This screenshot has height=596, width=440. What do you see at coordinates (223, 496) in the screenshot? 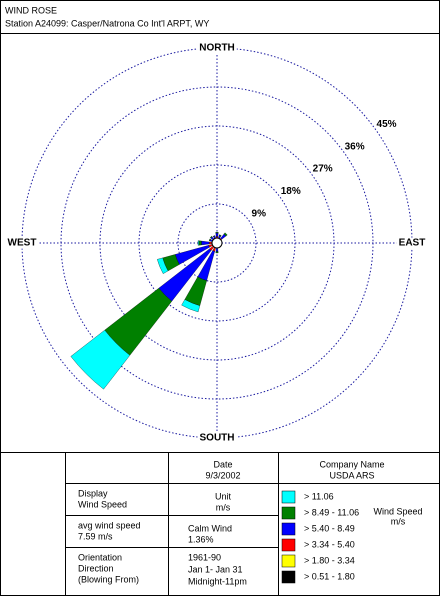
I see `cell: Unit` at bounding box center [223, 496].